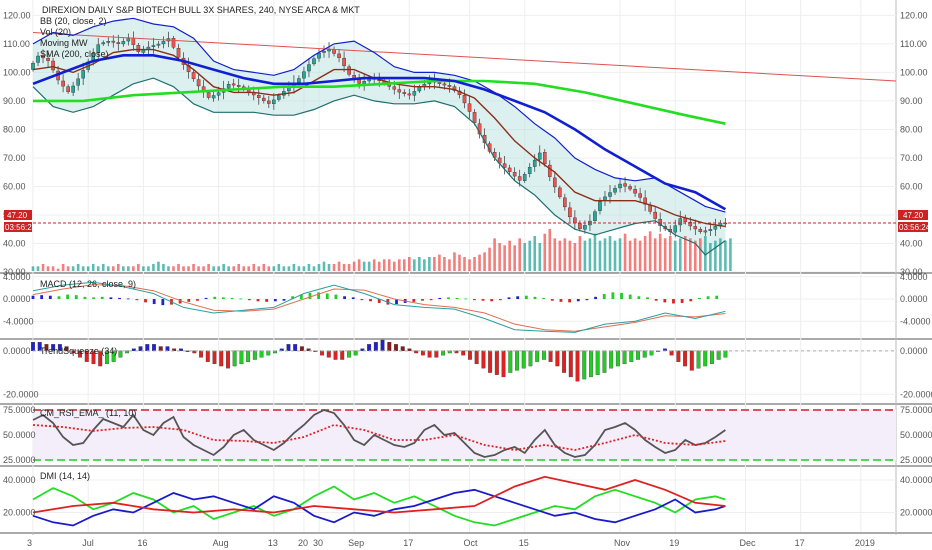 The height and width of the screenshot is (550, 932). Describe the element at coordinates (471, 543) in the screenshot. I see `xtick-label-9: Oct` at that location.